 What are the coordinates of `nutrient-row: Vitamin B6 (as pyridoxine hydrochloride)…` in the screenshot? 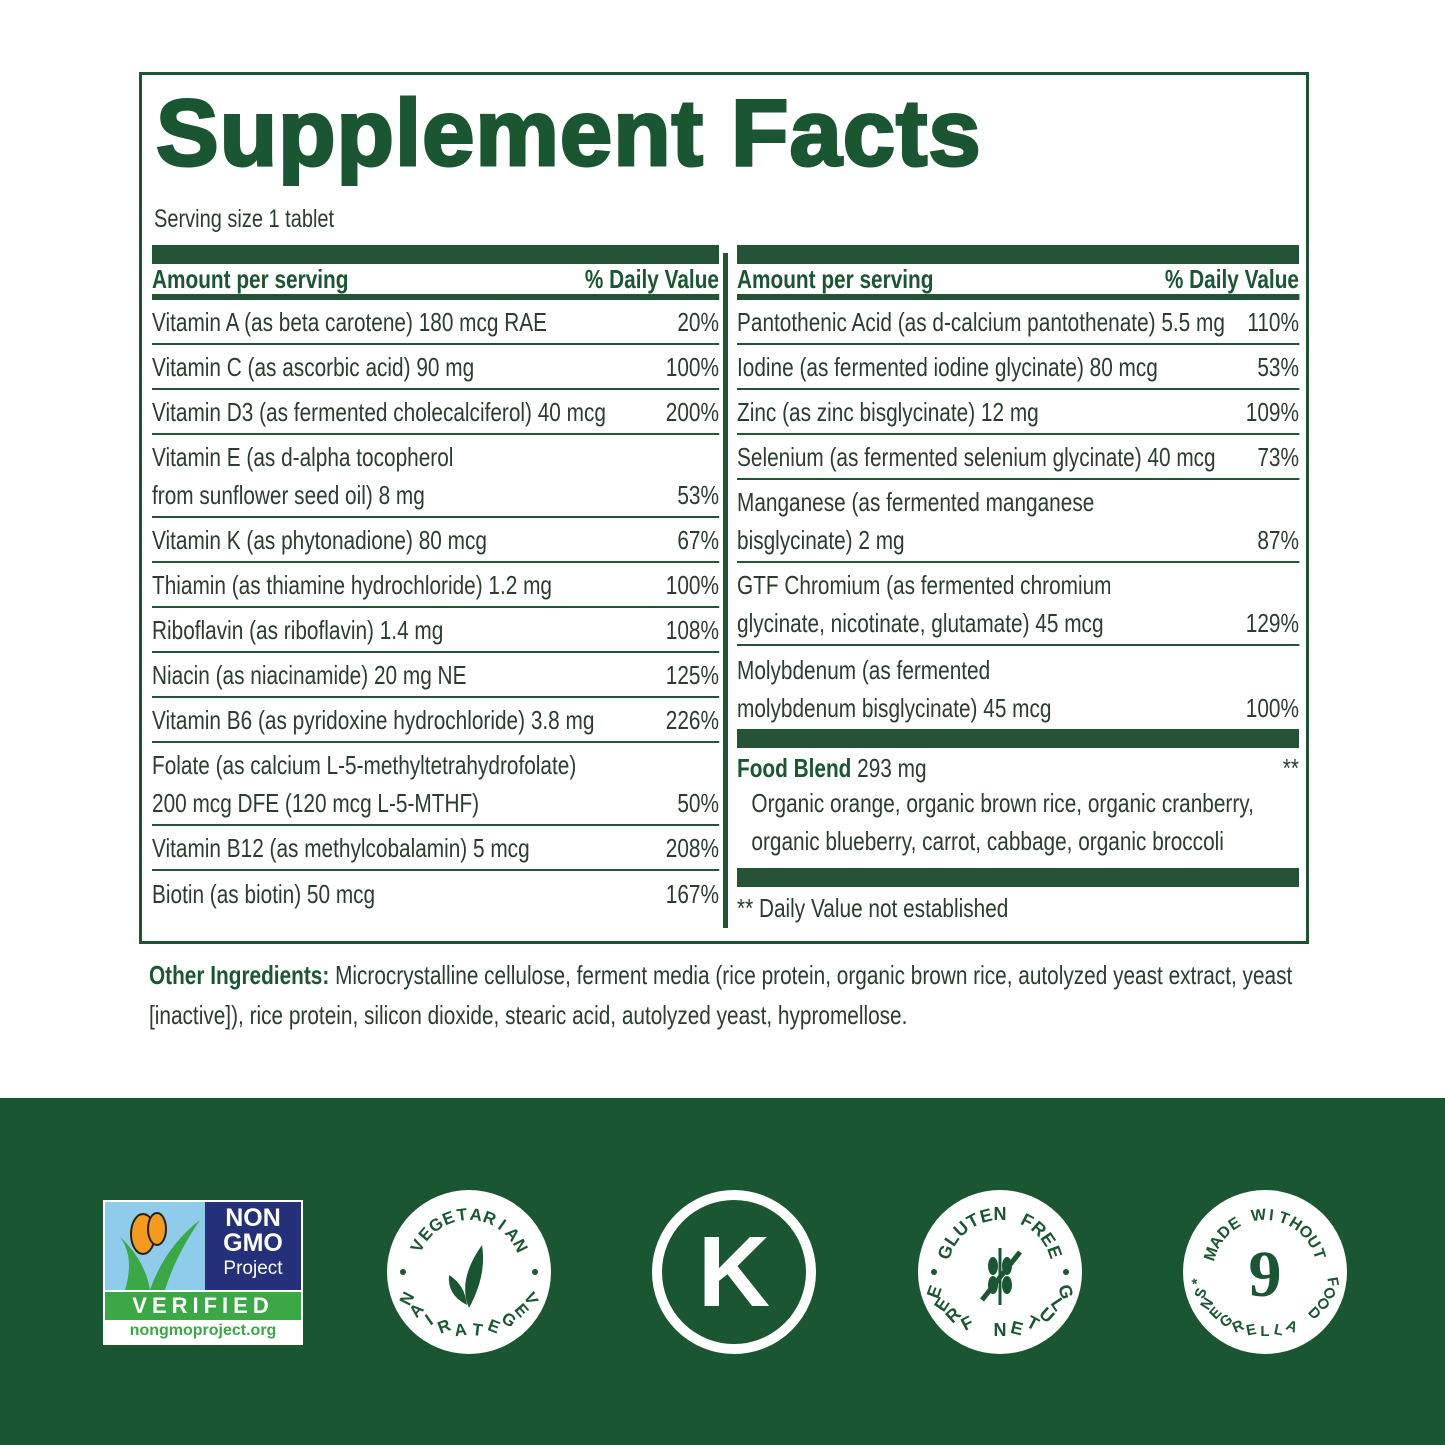 It's located at (435, 720).